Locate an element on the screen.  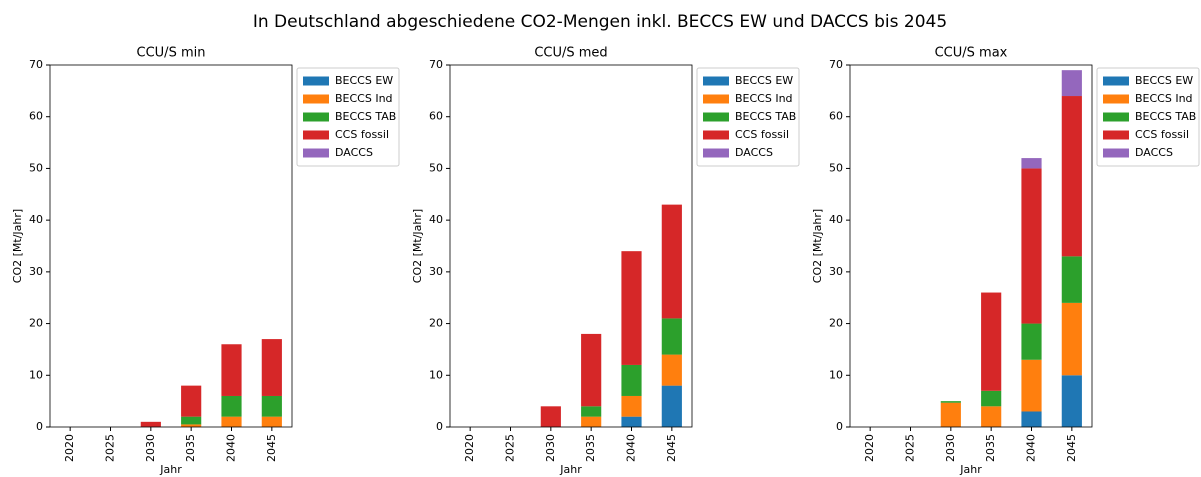
y-tick-label: 30 is located at coordinates (836, 271).